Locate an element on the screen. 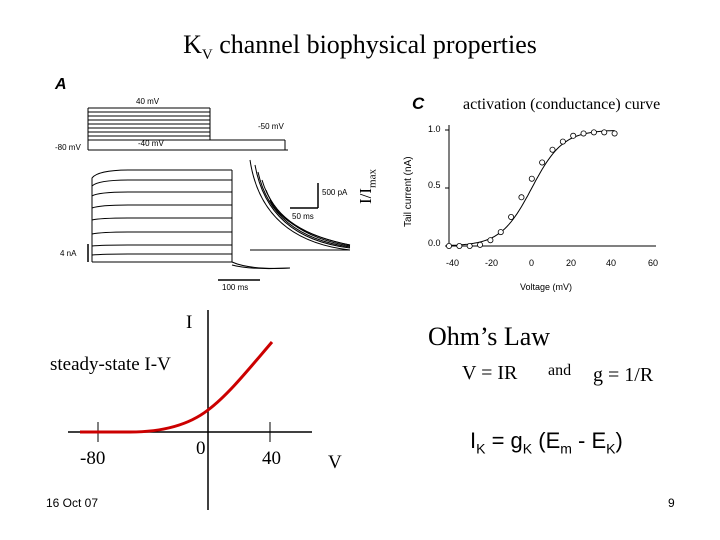 Image resolution: width=720 pixels, height=540 pixels. iv-tick-0: 0 is located at coordinates (201, 448).